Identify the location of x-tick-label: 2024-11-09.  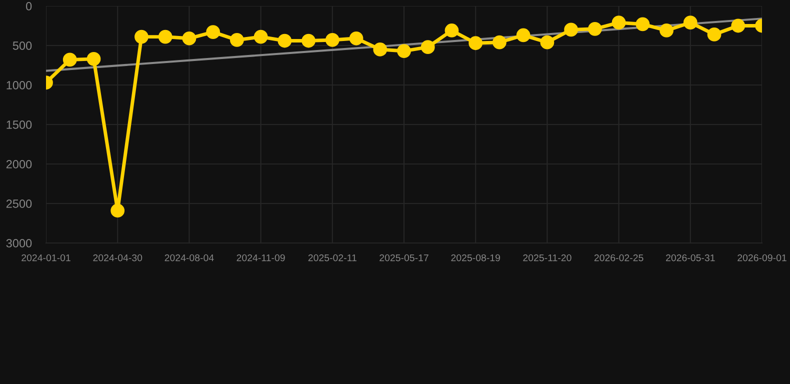
(260, 258).